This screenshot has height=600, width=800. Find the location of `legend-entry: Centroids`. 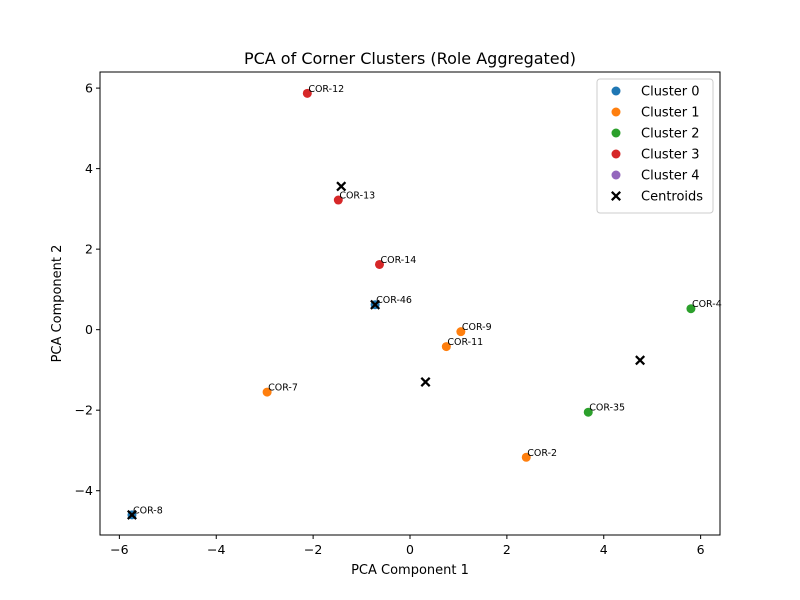

legend-entry: Centroids is located at coordinates (672, 197).